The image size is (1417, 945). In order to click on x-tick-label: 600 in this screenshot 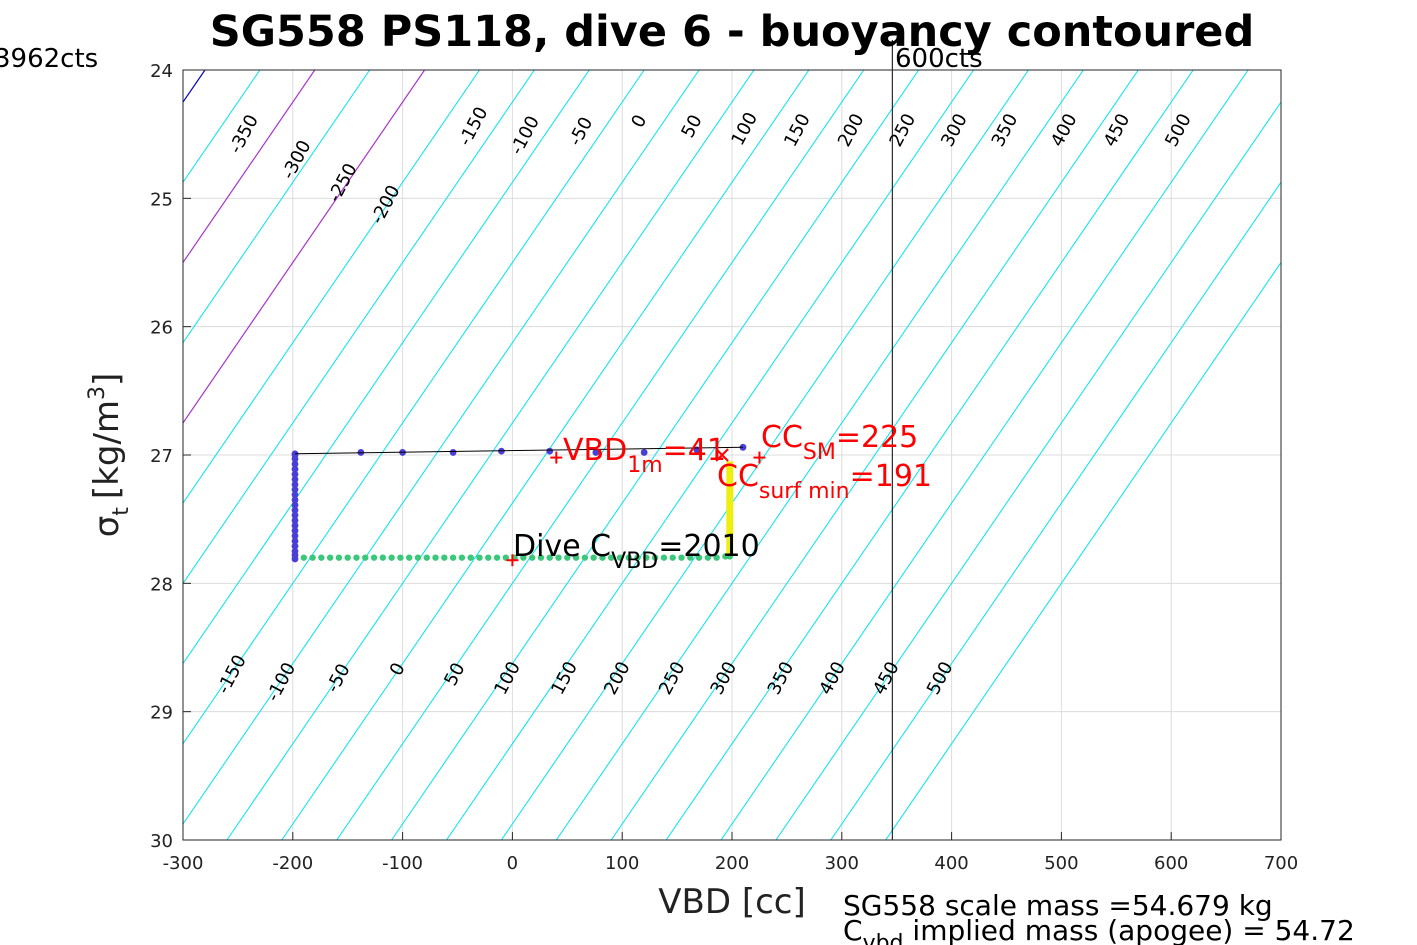, I will do `click(1171, 863)`.